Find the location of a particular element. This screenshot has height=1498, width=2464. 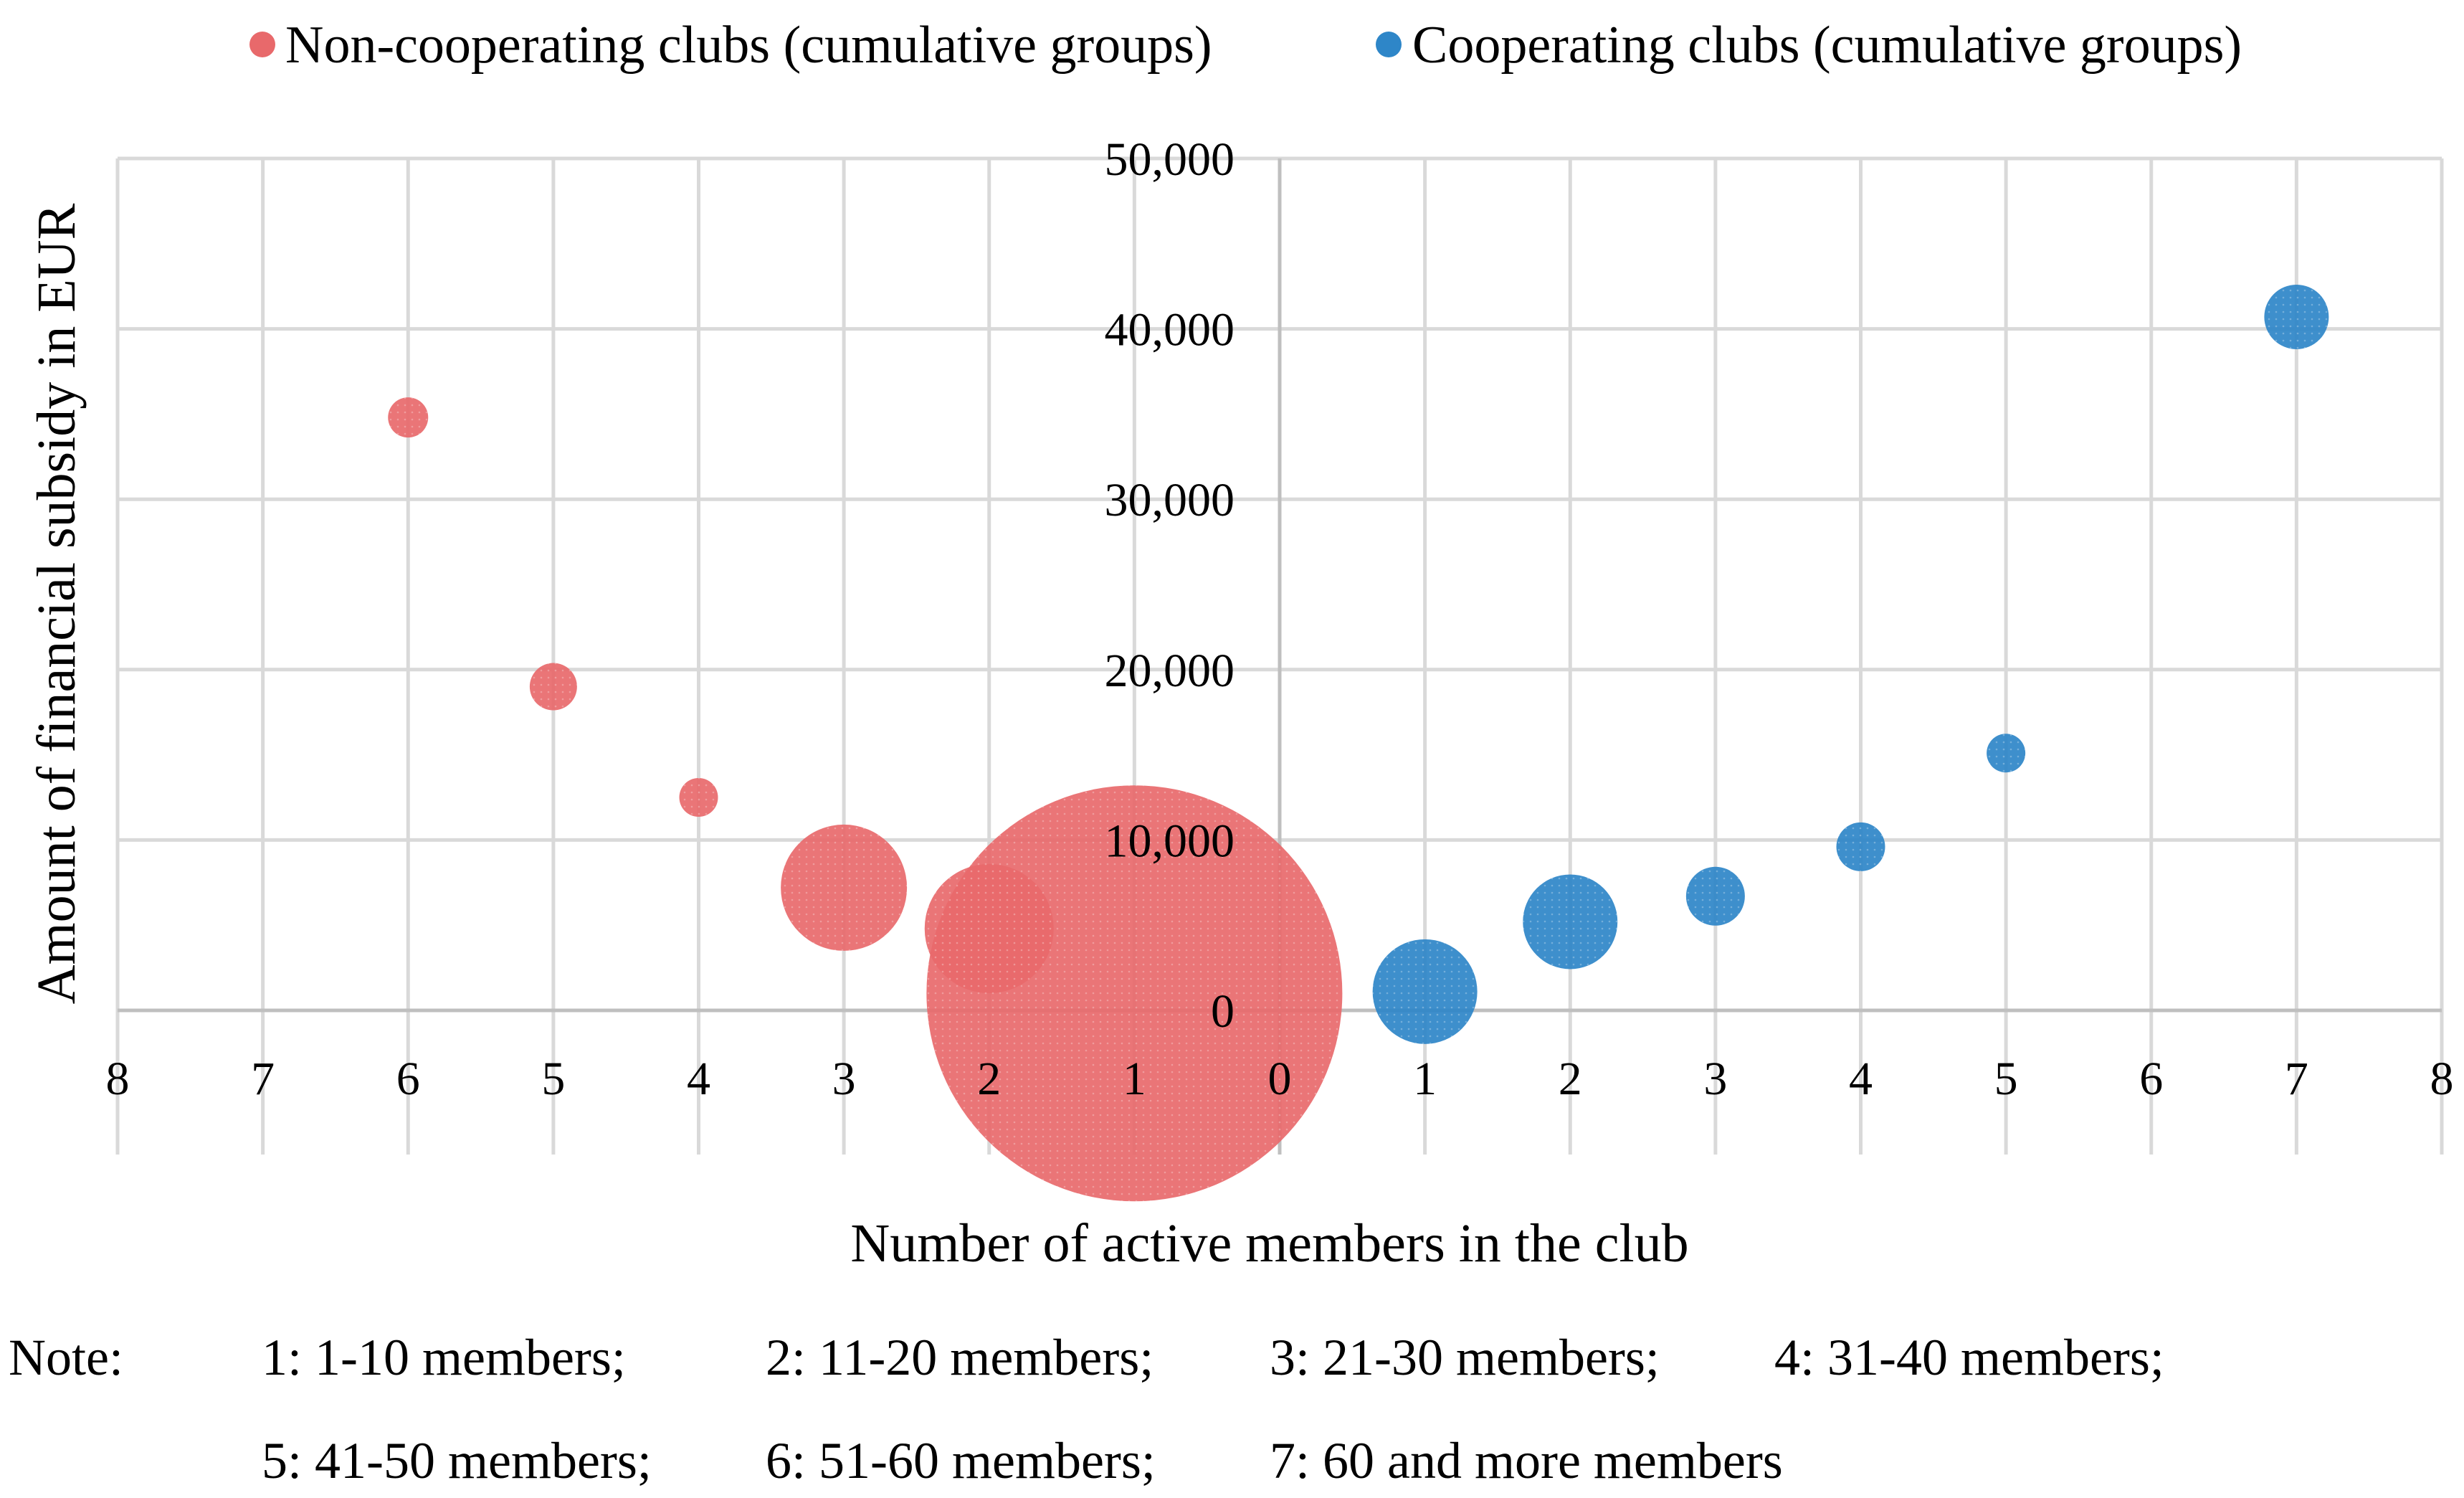

note-item-6: 6: 51-60 members; is located at coordinates (961, 1460).